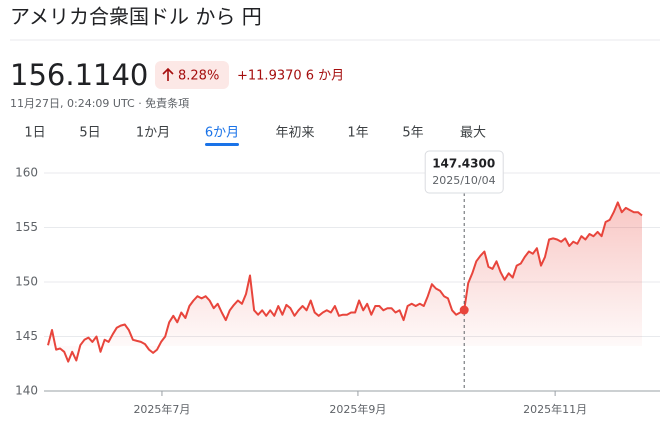 This screenshot has width=660, height=429. What do you see at coordinates (26, 391) in the screenshot?
I see `y-tick-label: 140` at bounding box center [26, 391].